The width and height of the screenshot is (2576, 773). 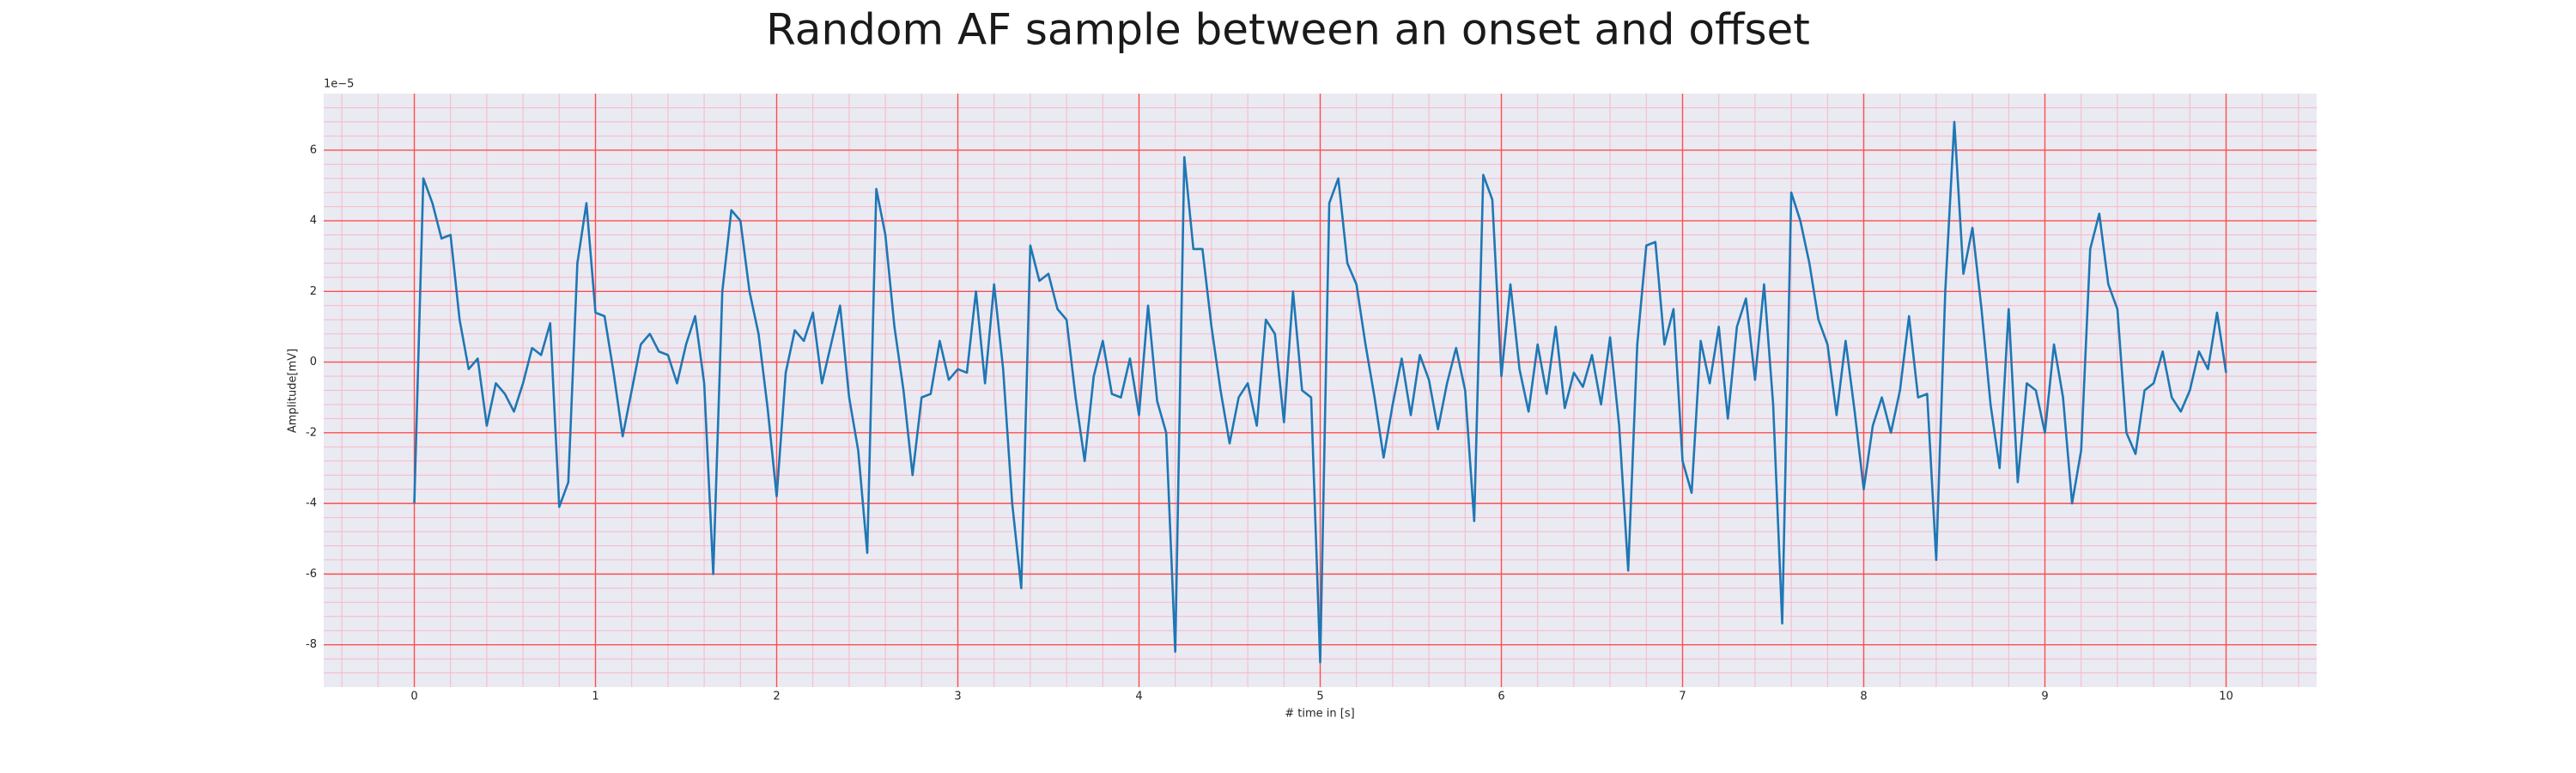 What do you see at coordinates (595, 697) in the screenshot?
I see `x-tick-label: 1` at bounding box center [595, 697].